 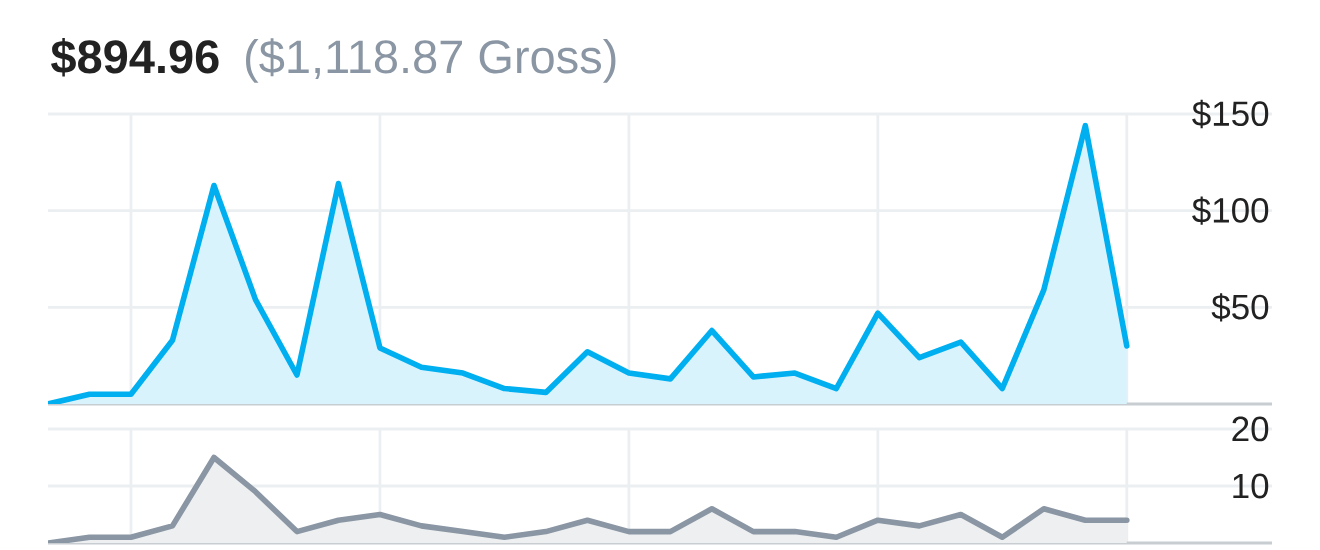 What do you see at coordinates (431, 60) in the screenshot?
I see `chart-subtitle: ($1,118.87 Gross)` at bounding box center [431, 60].